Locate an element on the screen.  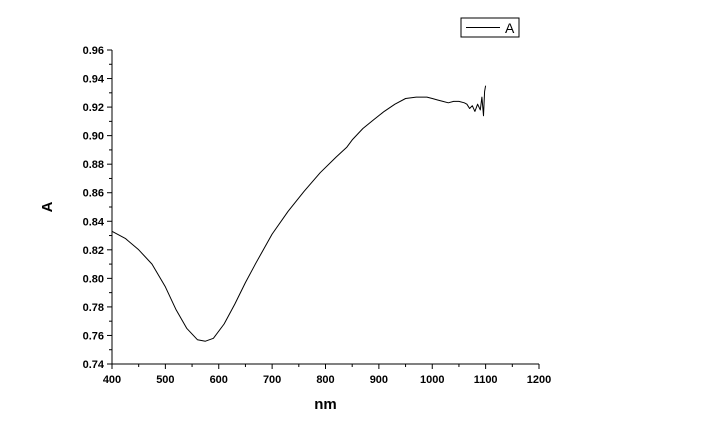
x-tick-label: 400 is located at coordinates (112, 380).